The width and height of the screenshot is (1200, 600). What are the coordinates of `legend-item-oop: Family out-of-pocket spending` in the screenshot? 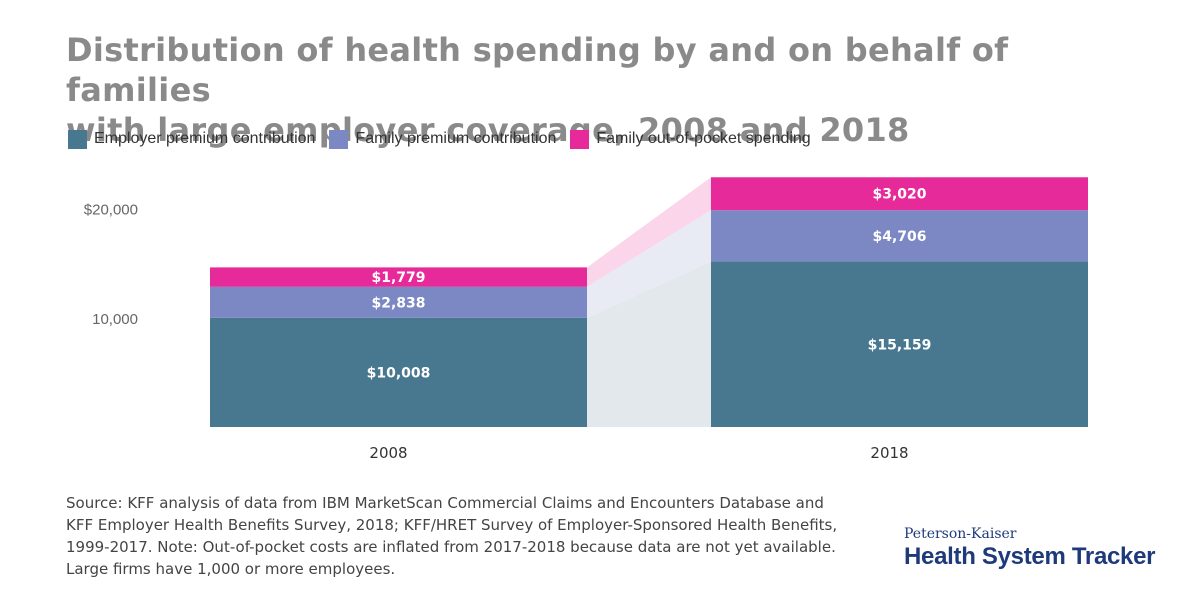 It's located at (690, 139).